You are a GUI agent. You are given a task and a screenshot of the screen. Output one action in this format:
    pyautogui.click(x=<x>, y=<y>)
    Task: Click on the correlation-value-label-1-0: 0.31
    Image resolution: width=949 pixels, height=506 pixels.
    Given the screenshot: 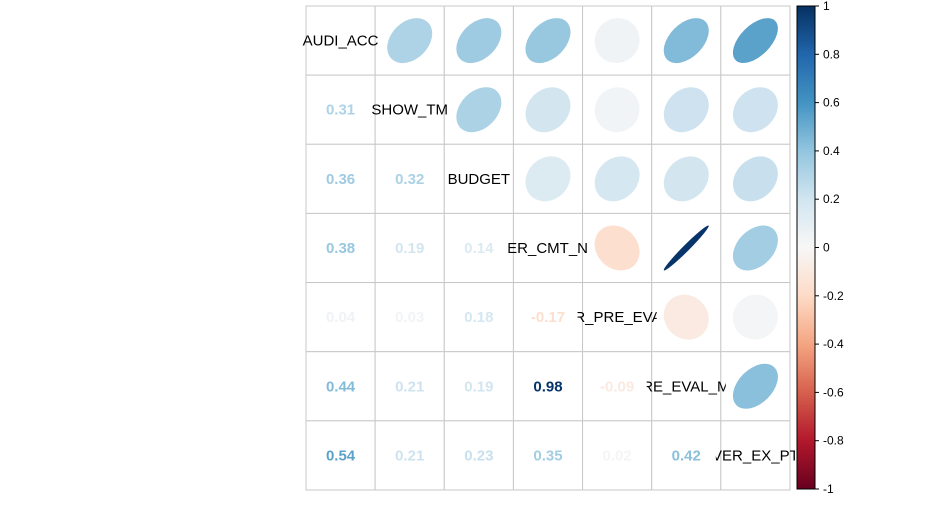 What is the action you would take?
    pyautogui.click(x=340, y=110)
    